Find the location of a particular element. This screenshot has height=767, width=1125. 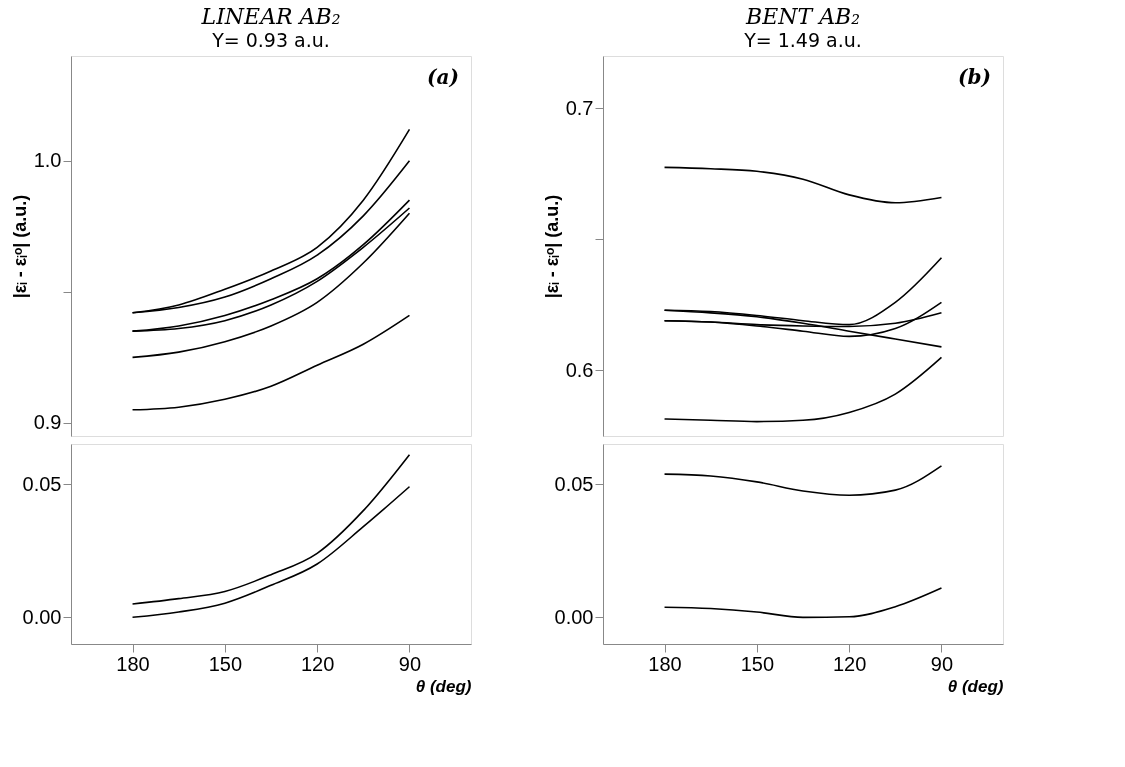

y-tick-label: 0.9 is located at coordinates (47, 422).